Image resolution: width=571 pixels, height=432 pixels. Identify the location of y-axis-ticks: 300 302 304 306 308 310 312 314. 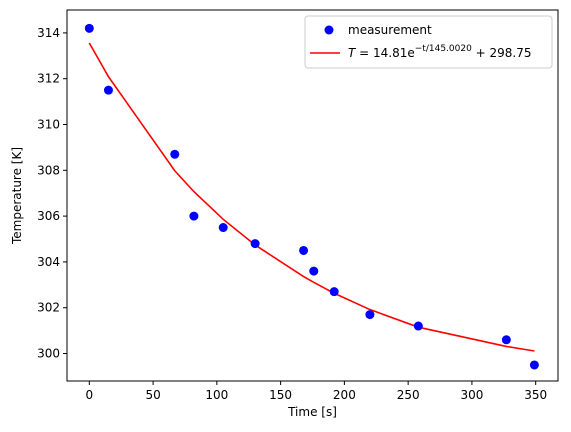
(52, 193).